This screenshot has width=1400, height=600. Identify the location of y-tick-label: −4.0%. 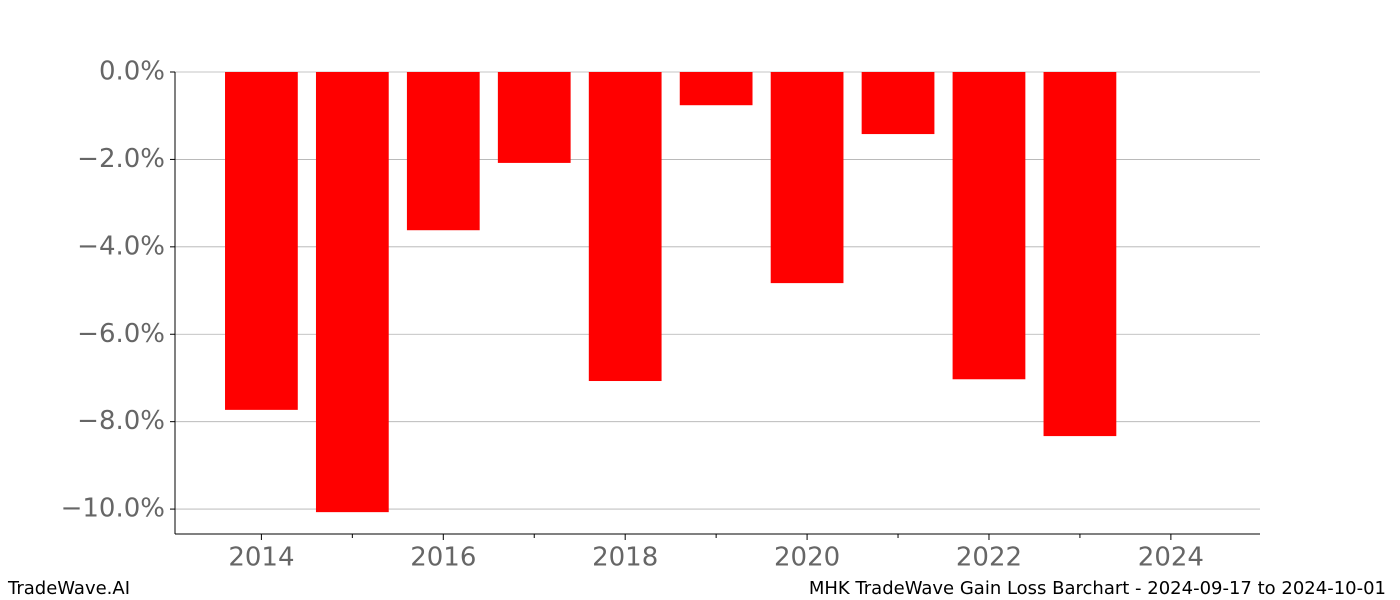
(121, 246).